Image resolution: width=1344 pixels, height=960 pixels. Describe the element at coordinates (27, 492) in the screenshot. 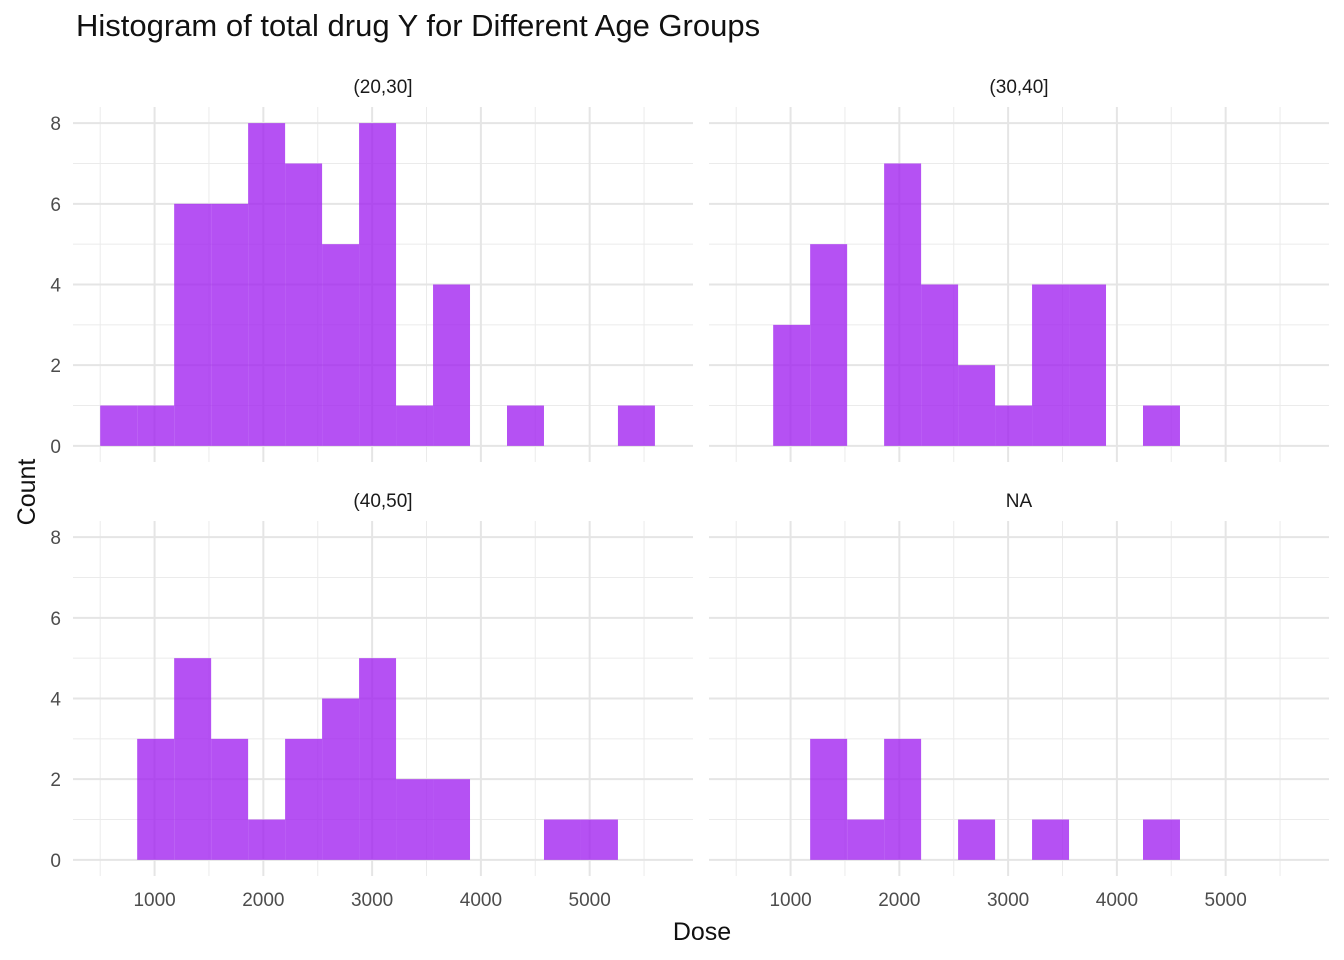

I see `y-axis-title: Count` at that location.